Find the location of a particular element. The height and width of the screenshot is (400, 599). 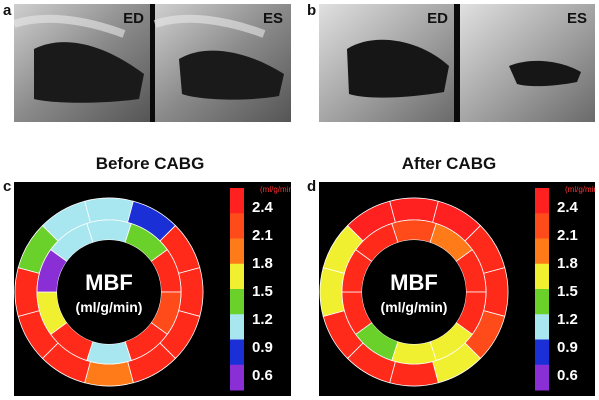

center-label-unit-after: (ml/g/min) is located at coordinates (414, 307).